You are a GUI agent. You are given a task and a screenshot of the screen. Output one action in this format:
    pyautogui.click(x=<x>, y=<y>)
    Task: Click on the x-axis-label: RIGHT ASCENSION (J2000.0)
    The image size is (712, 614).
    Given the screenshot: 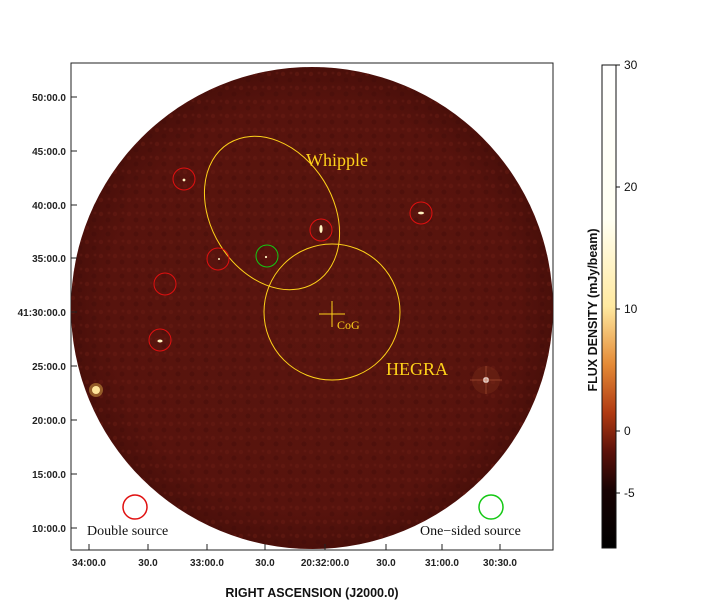 What is the action you would take?
    pyautogui.click(x=311, y=593)
    